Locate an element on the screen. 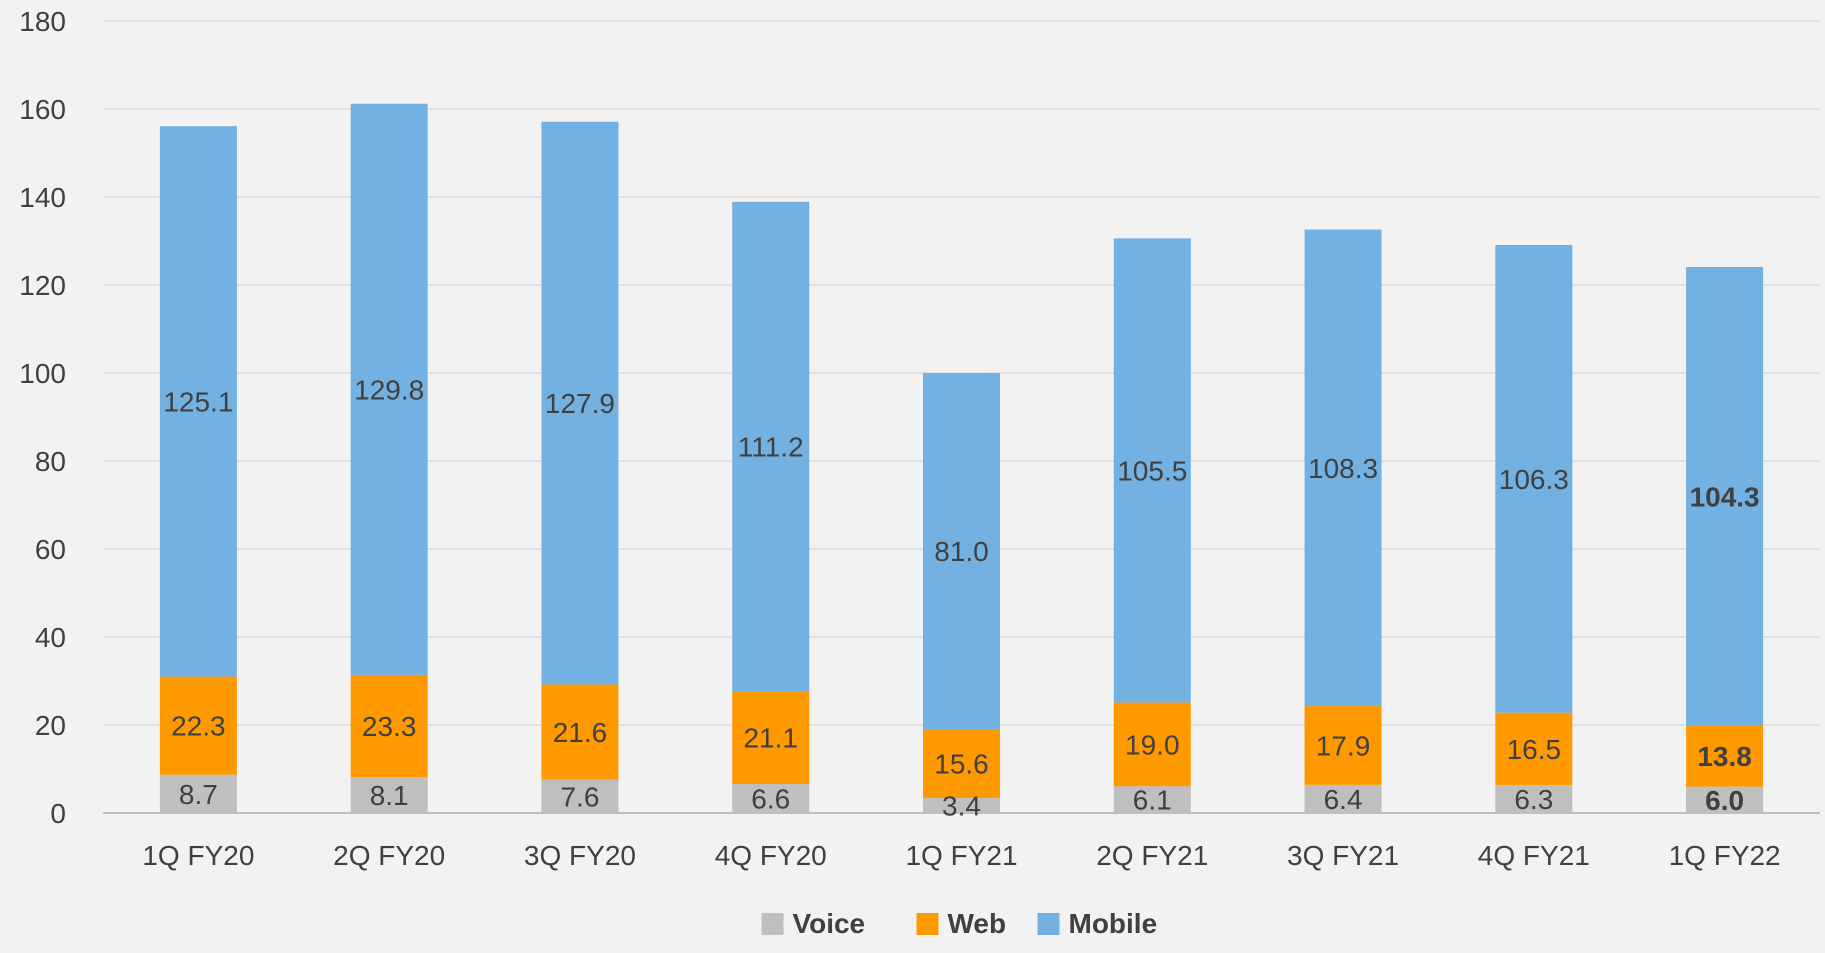 This screenshot has height=953, width=1825. voice-data-label: 6.4 is located at coordinates (1343, 799).